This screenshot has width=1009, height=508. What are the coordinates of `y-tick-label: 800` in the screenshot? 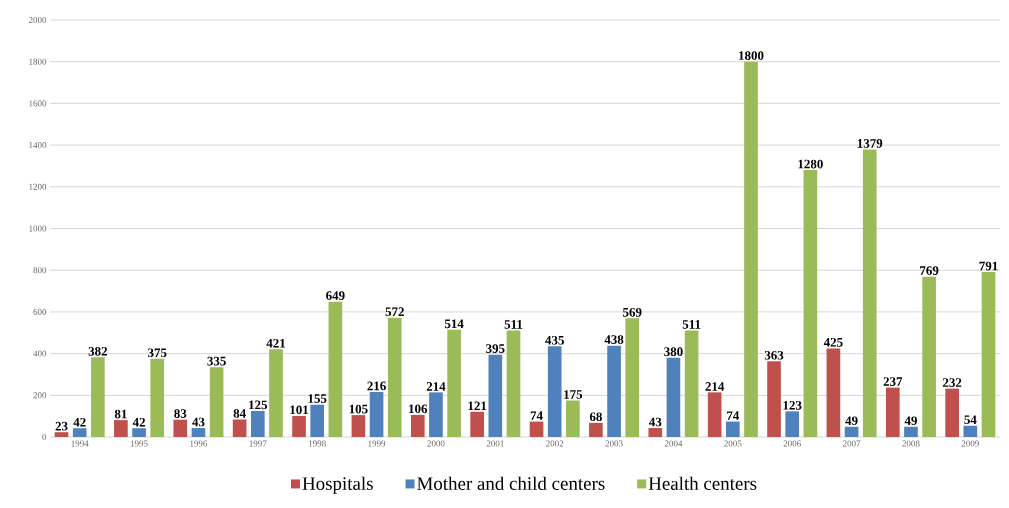 It's located at (40, 270).